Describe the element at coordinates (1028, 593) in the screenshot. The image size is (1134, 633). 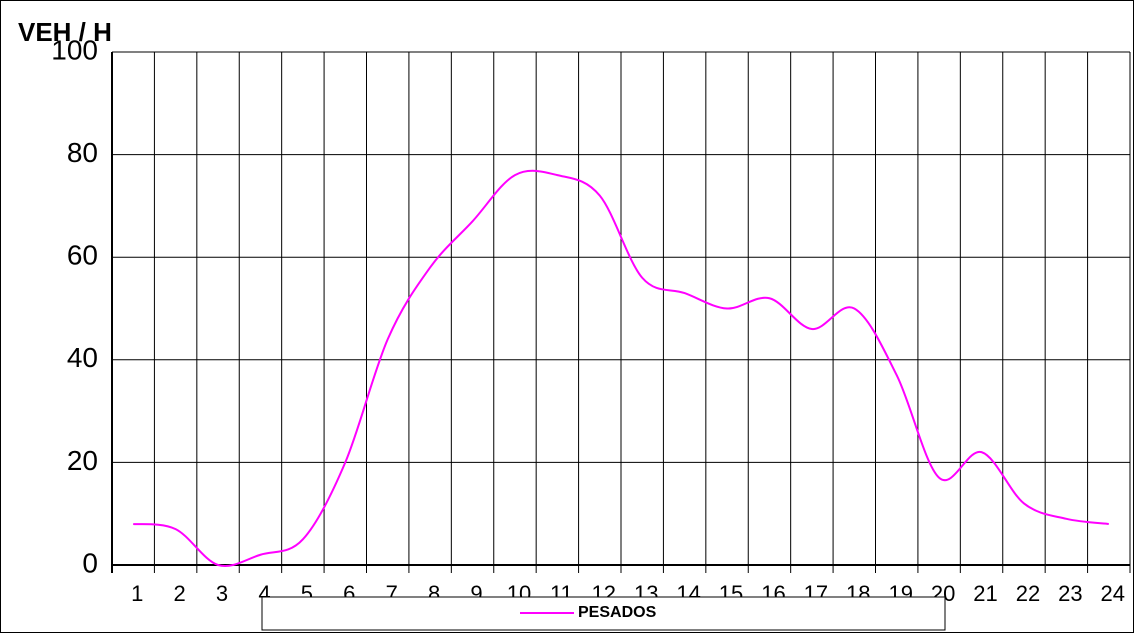
I see `x-tick-label: 22` at that location.